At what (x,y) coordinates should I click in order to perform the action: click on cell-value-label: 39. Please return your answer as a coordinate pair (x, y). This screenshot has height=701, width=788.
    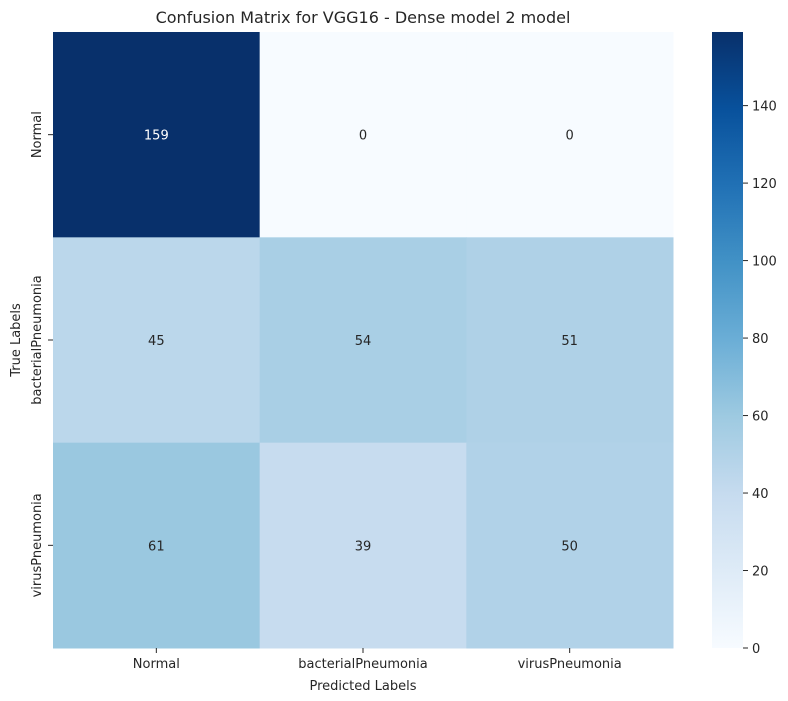
    Looking at the image, I should click on (363, 546).